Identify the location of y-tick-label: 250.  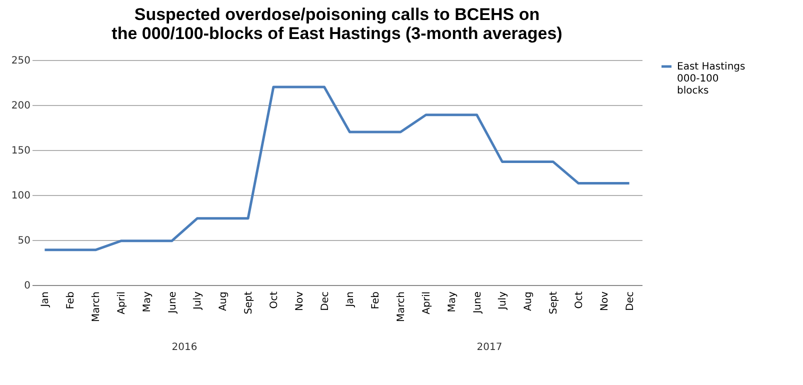
(20, 61).